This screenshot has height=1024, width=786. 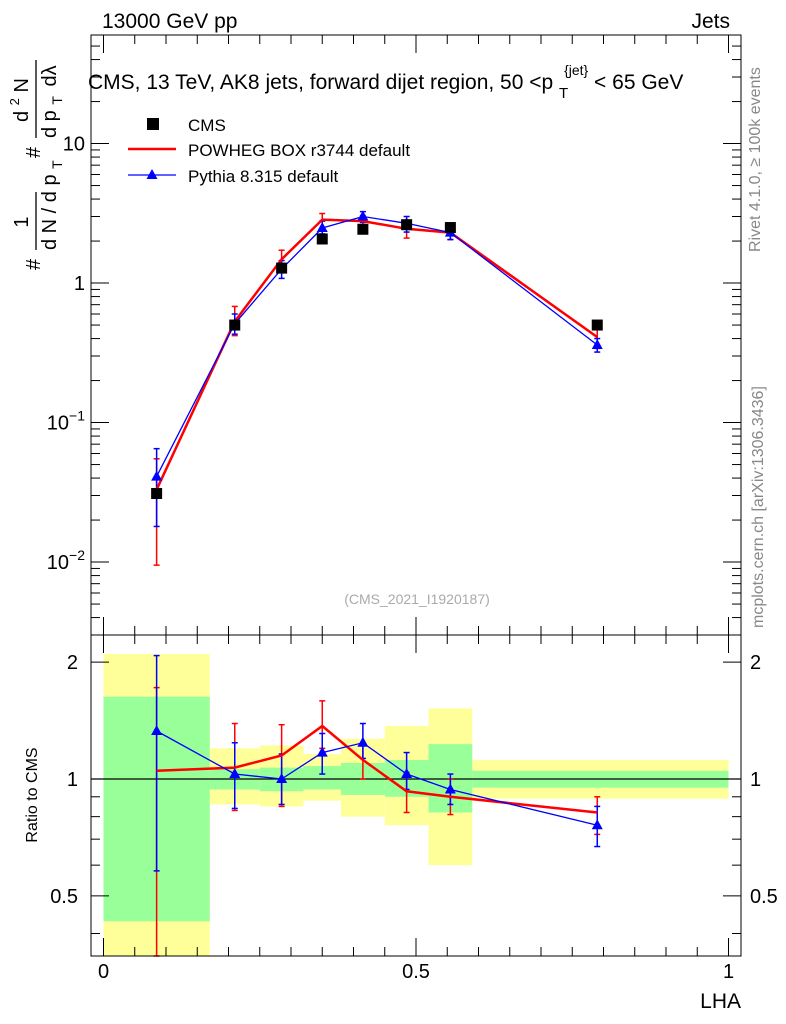 I want to click on svg-text: d 2 N, so click(x=17, y=100).